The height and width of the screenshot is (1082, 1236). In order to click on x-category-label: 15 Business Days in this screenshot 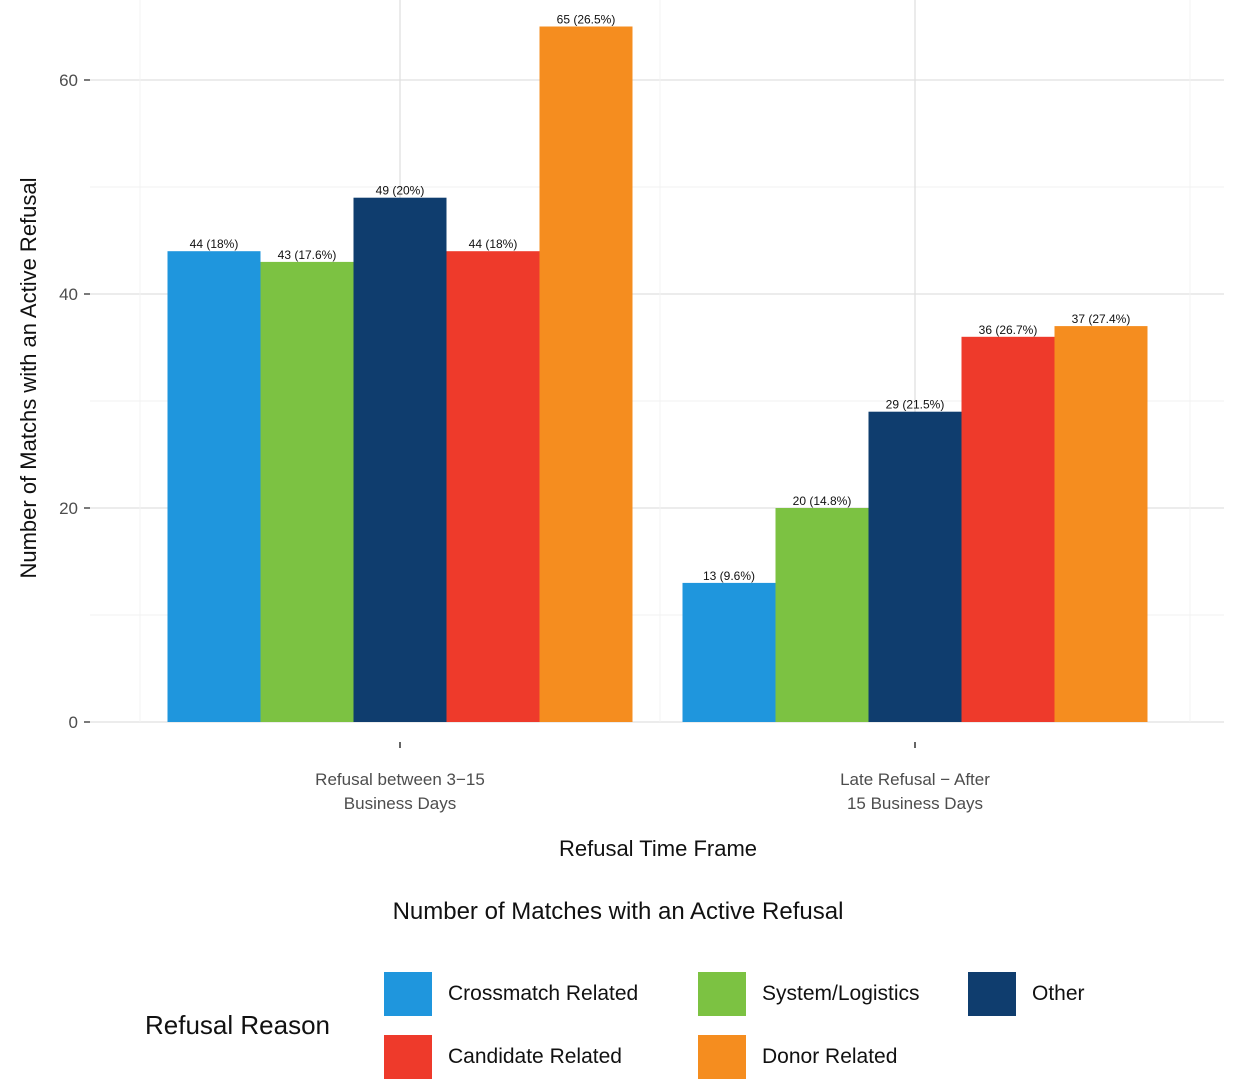, I will do `click(915, 803)`.